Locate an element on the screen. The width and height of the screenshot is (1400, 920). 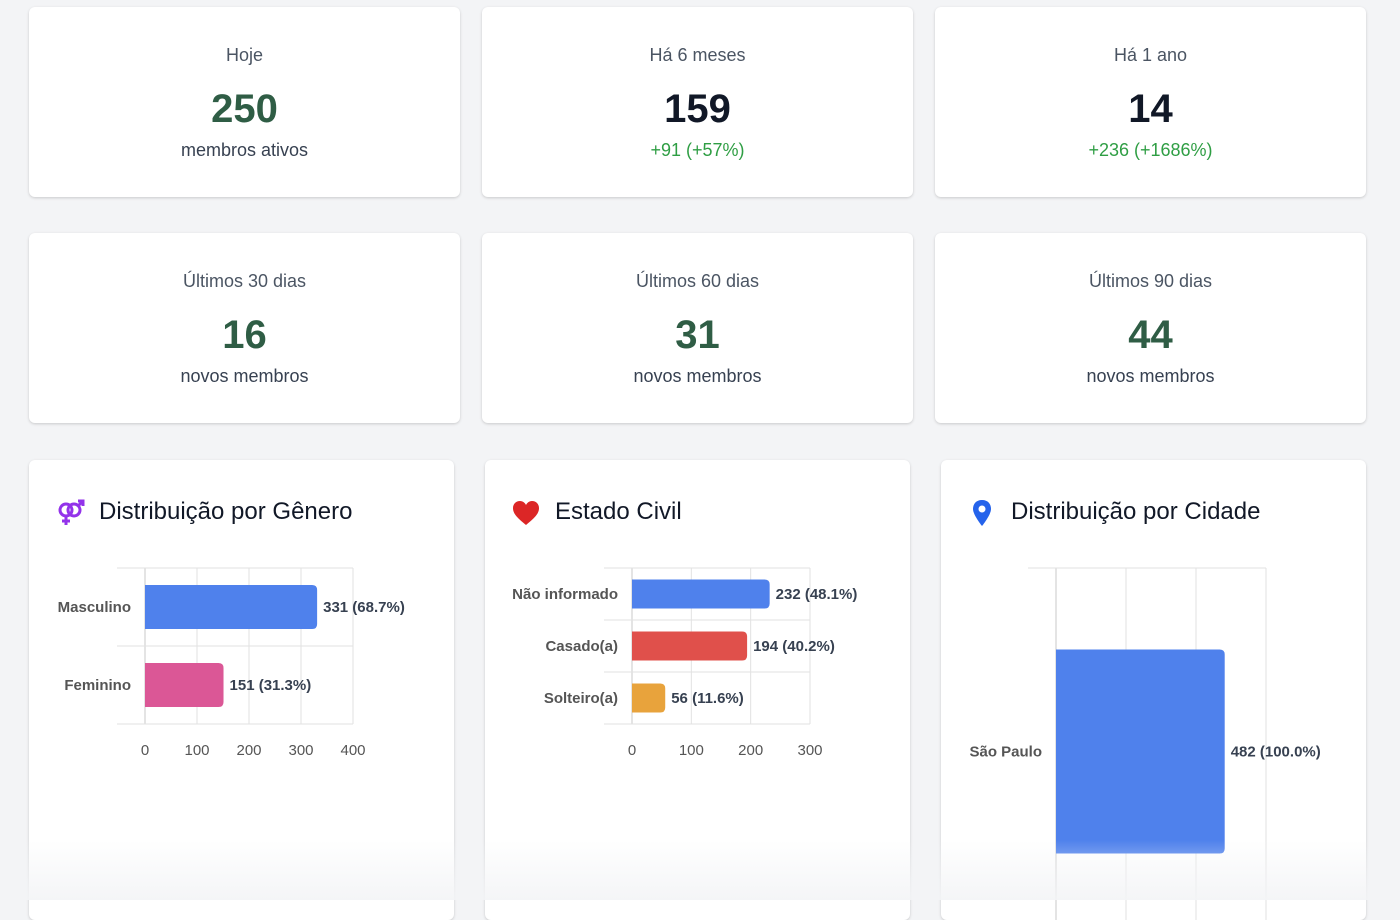
stat-subtext: membros ativos is located at coordinates (244, 150).